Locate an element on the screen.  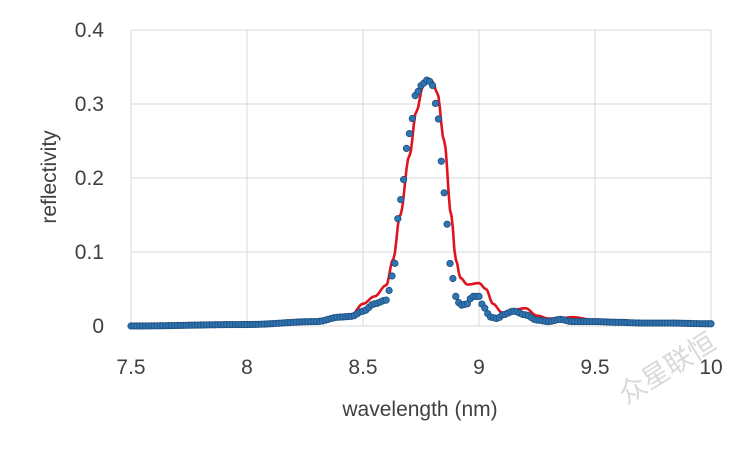
y-tick-label: 0.3 is located at coordinates (89, 104).